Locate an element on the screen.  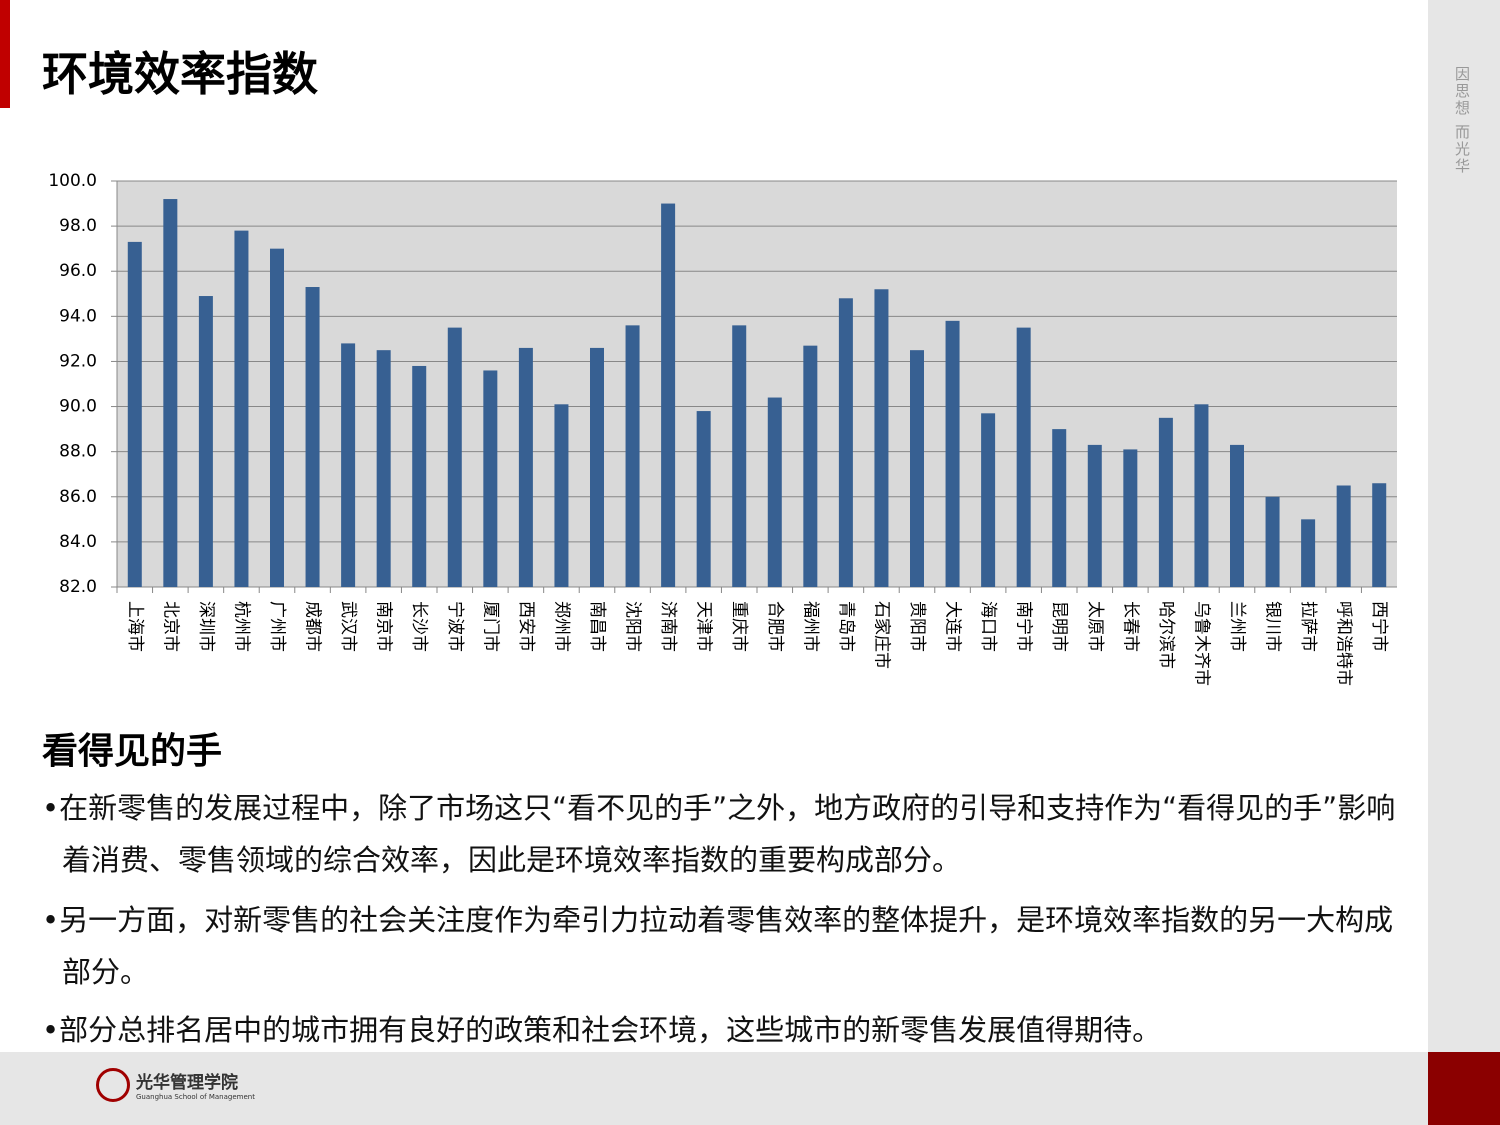
x-tick-label: 南京市 is located at coordinates (384, 626).